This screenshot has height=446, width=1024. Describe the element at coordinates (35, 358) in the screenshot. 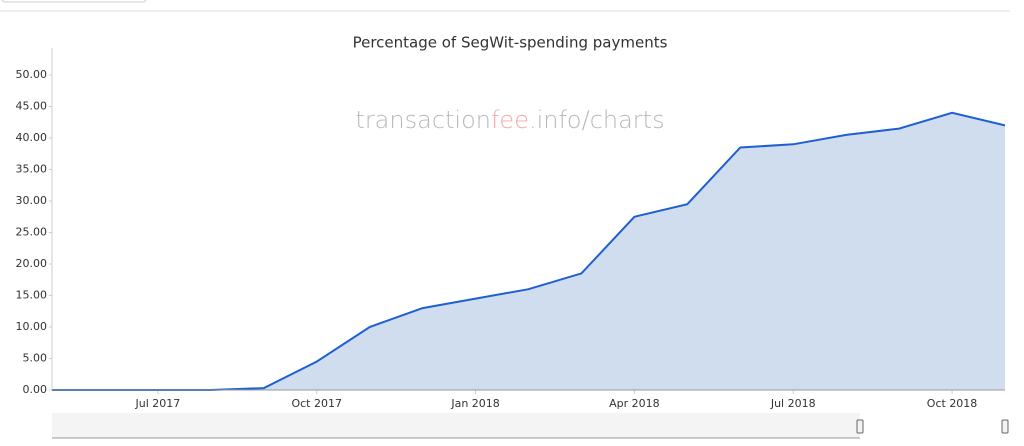

I see `y-tick-label: 5.00` at that location.